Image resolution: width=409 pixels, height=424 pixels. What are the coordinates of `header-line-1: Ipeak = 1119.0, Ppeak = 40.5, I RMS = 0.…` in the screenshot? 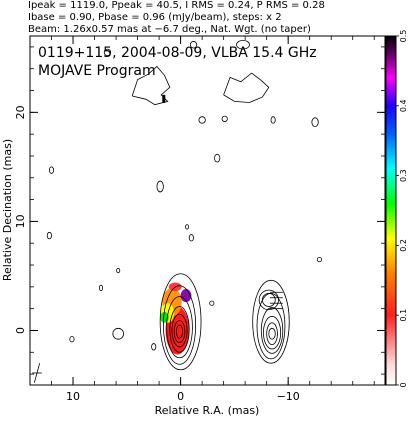 It's located at (176, 5).